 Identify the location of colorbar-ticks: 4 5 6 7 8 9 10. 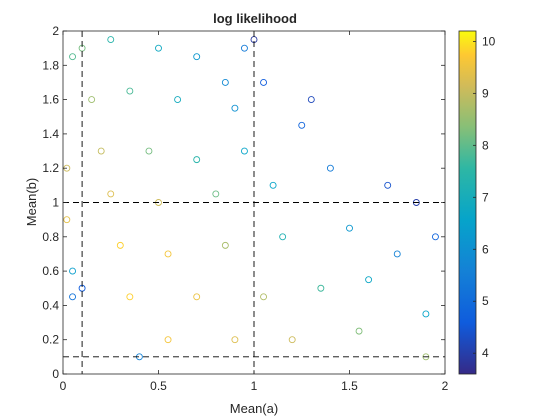
(484, 197).